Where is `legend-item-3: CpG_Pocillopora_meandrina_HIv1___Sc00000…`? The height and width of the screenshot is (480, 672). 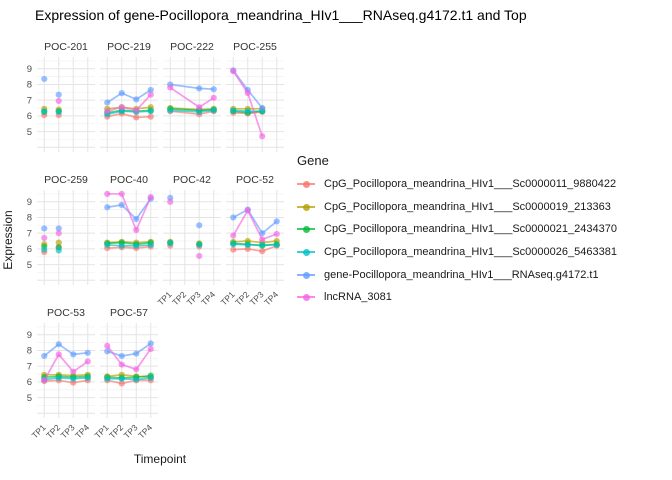
legend-item-3: CpG_Pocillopora_meandrina_HIv1___Sc00000… is located at coordinates (457, 252).